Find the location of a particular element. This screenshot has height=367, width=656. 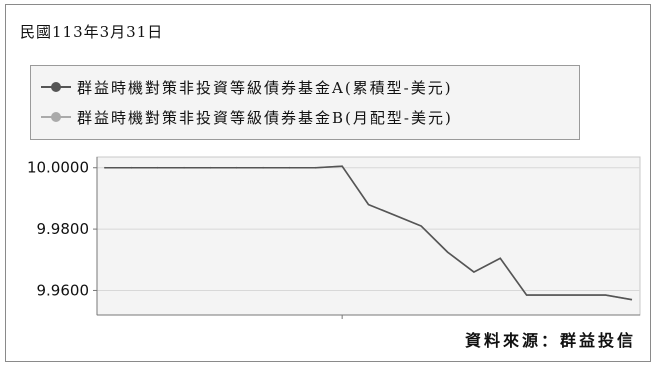

legend-marker-a-icon is located at coordinates (56, 87).